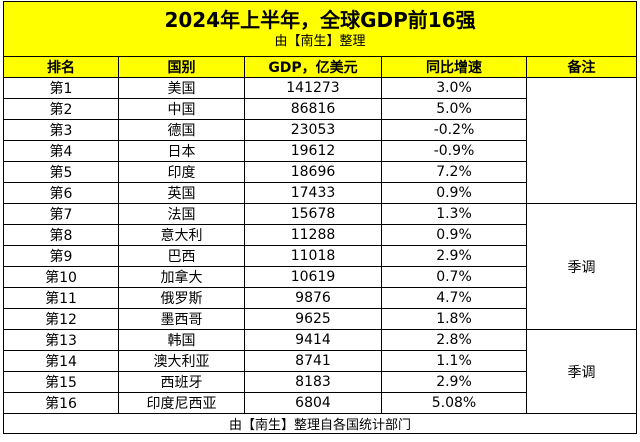  Describe the element at coordinates (181, 235) in the screenshot. I see `country-cell: 意大利` at that location.